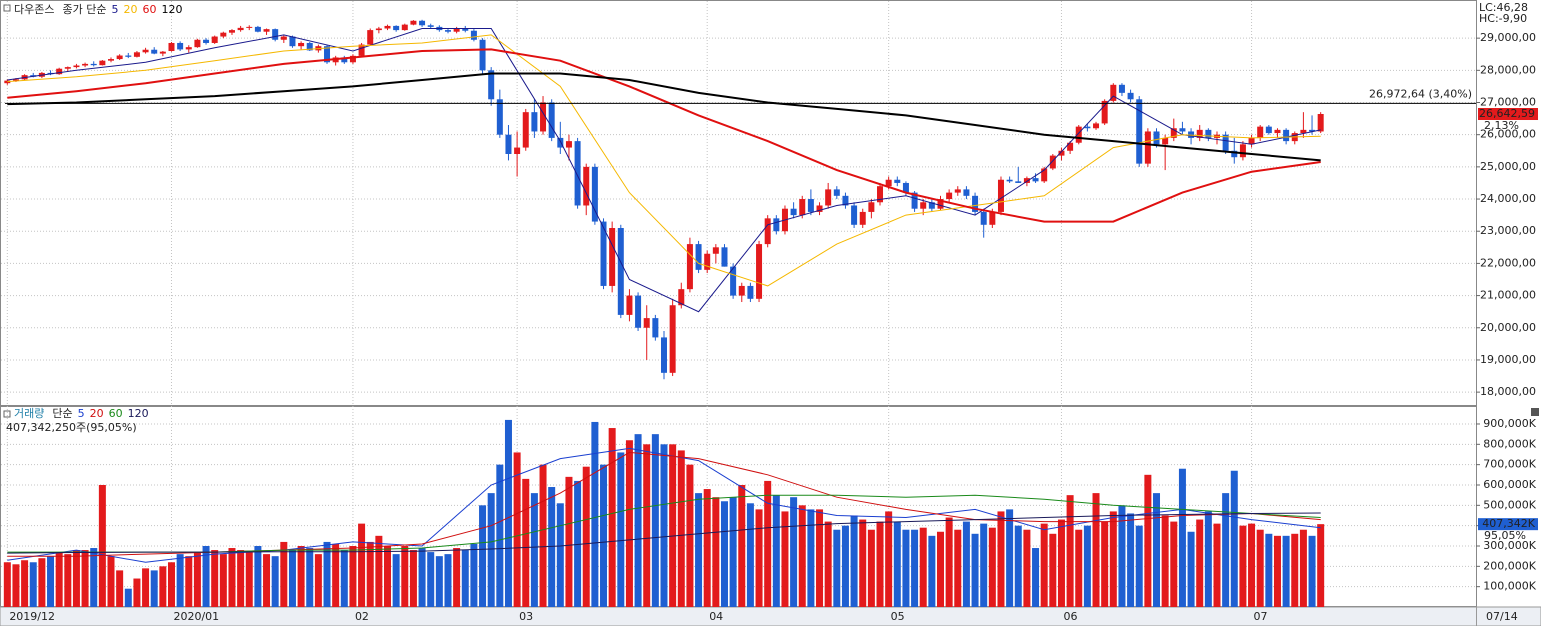 Image resolution: width=1541 pixels, height=626 pixels. What do you see at coordinates (62, 413) in the screenshot?
I see `legend-label: 단순` at bounding box center [62, 413].